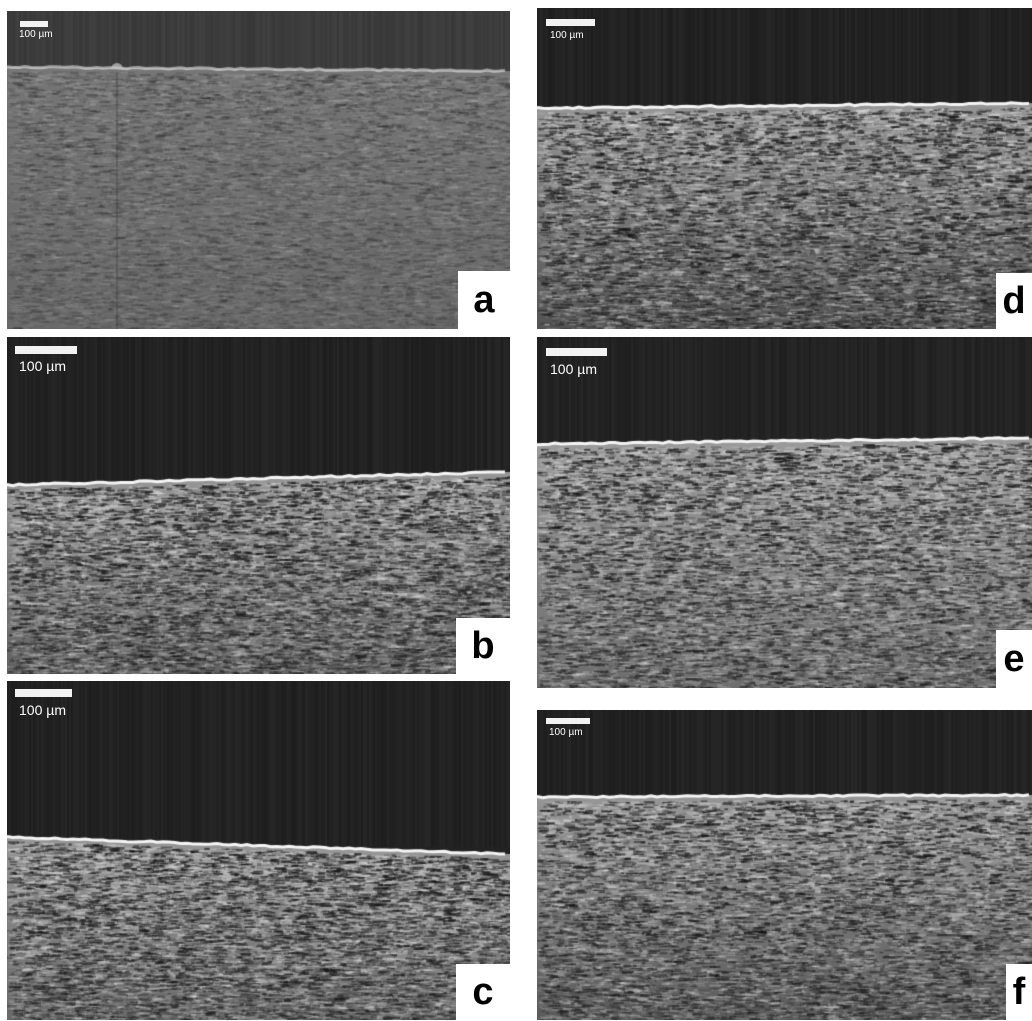 This screenshot has height=1021, width=1032. What do you see at coordinates (46, 350) in the screenshot?
I see `scale-bar-b` at bounding box center [46, 350].